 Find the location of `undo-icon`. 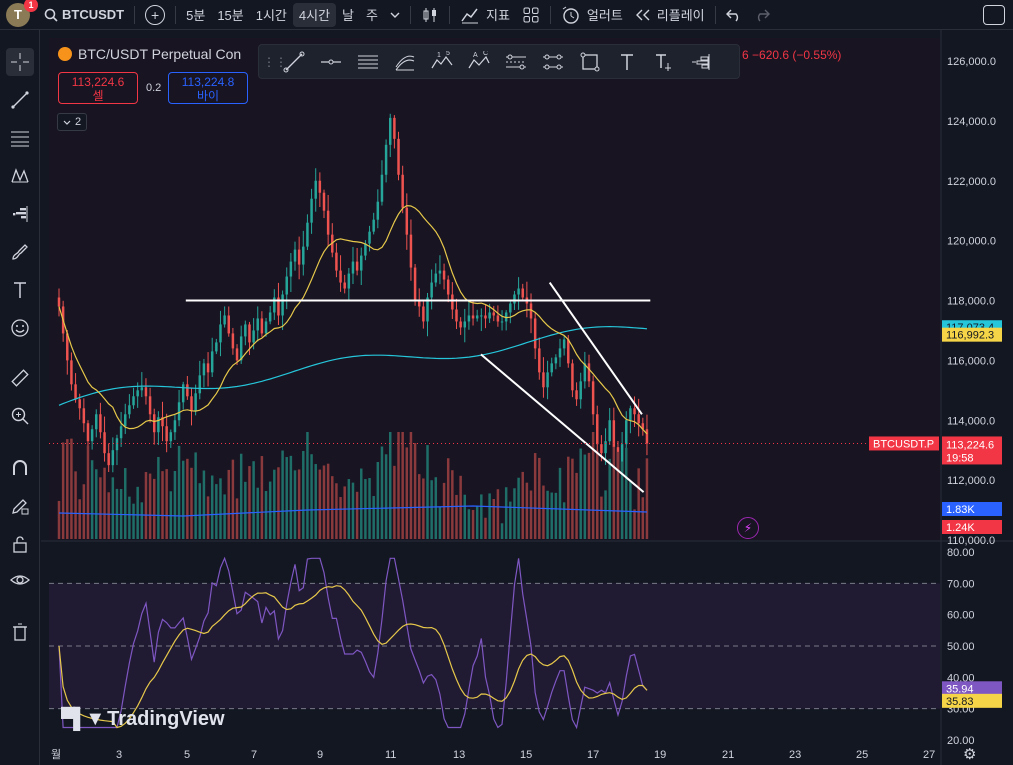

undo-icon is located at coordinates (731, 15).